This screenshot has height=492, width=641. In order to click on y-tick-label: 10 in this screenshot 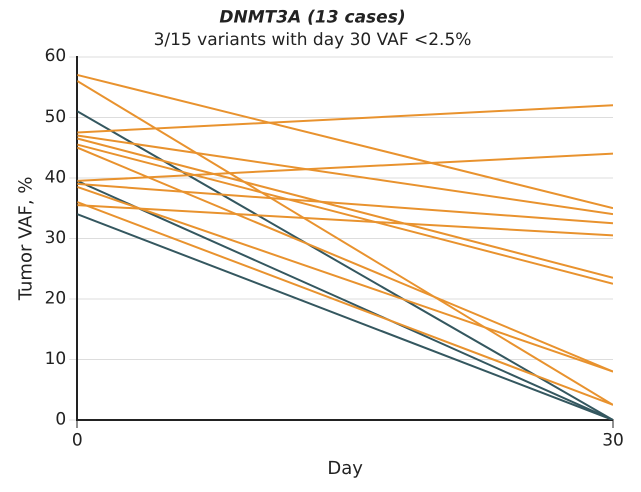, I will do `click(55, 358)`.